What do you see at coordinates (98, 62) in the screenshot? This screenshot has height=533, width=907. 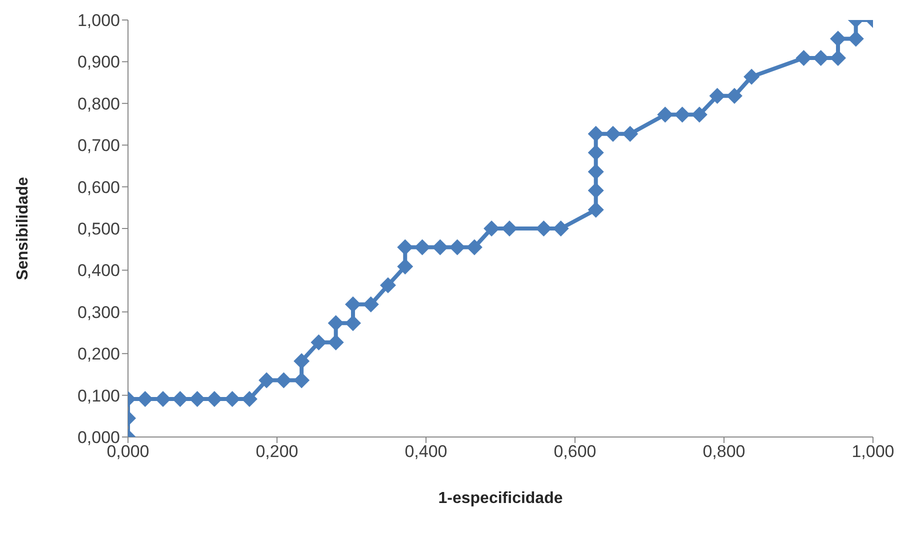 I see `y-tick-label: 0,900` at bounding box center [98, 62].